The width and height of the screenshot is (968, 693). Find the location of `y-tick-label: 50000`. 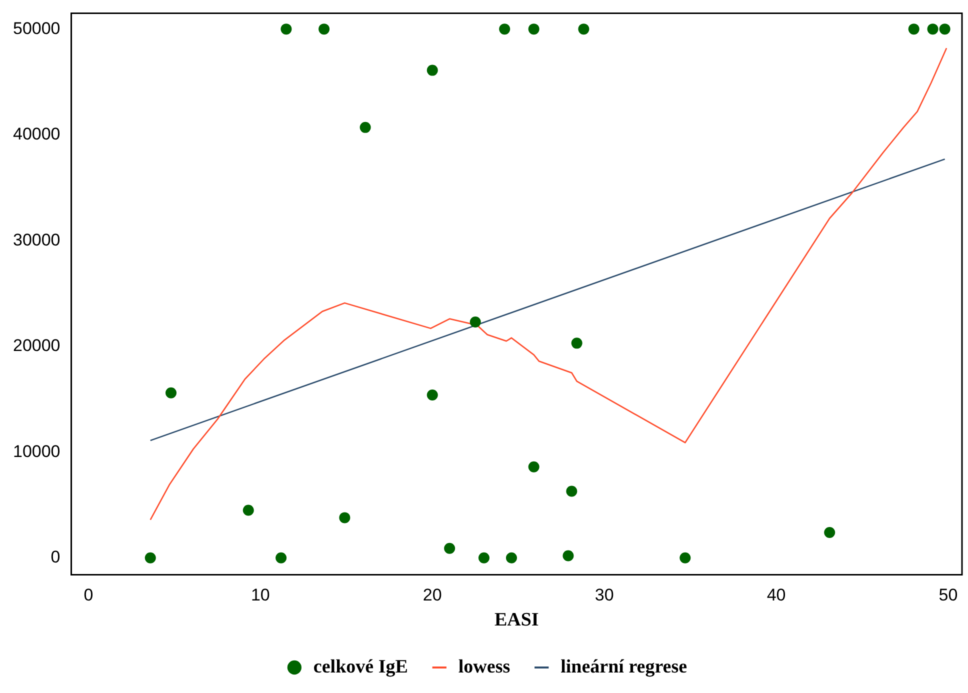

y-tick-label: 50000 is located at coordinates (36, 28).